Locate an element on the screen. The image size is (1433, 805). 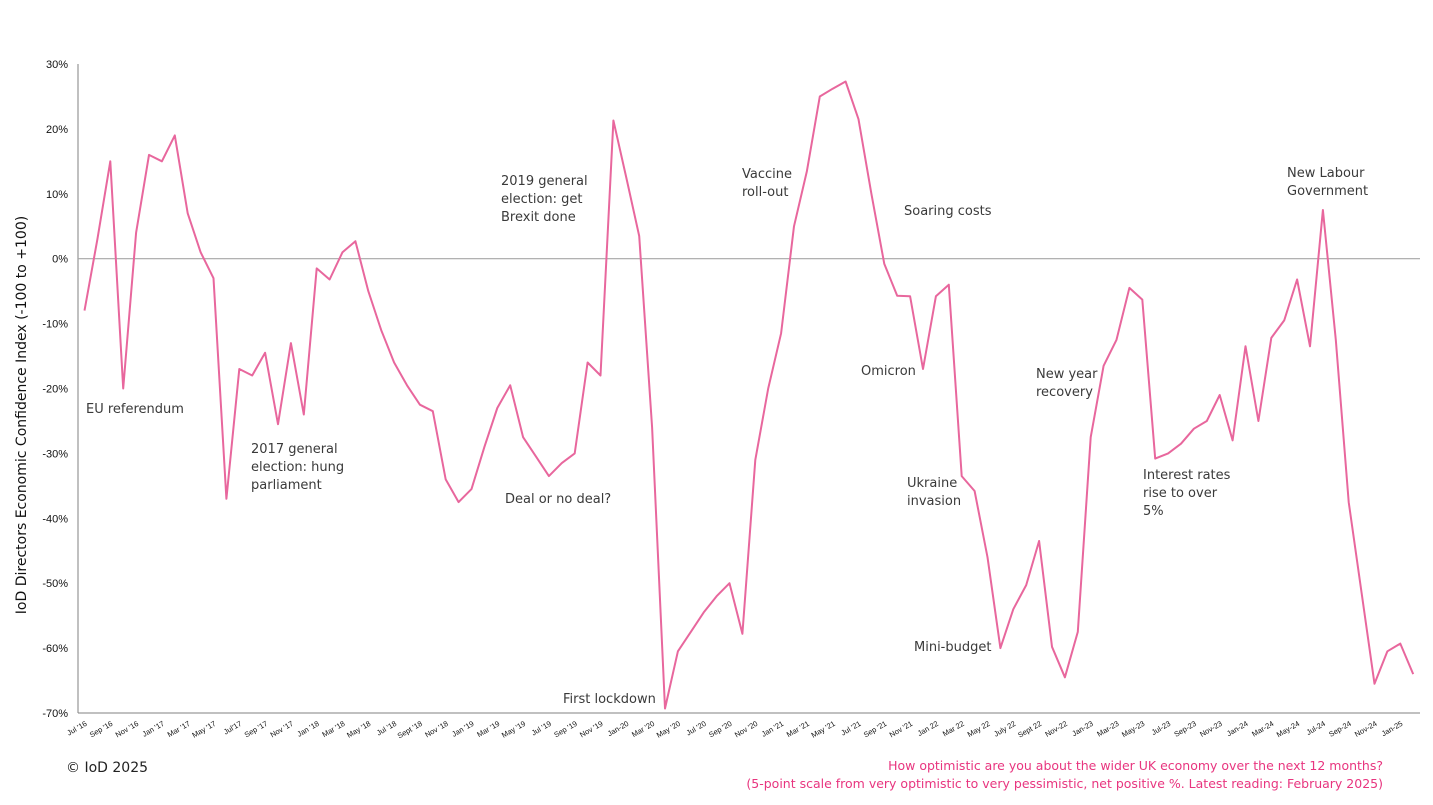
y-tick-label: 10% is located at coordinates (57, 195).